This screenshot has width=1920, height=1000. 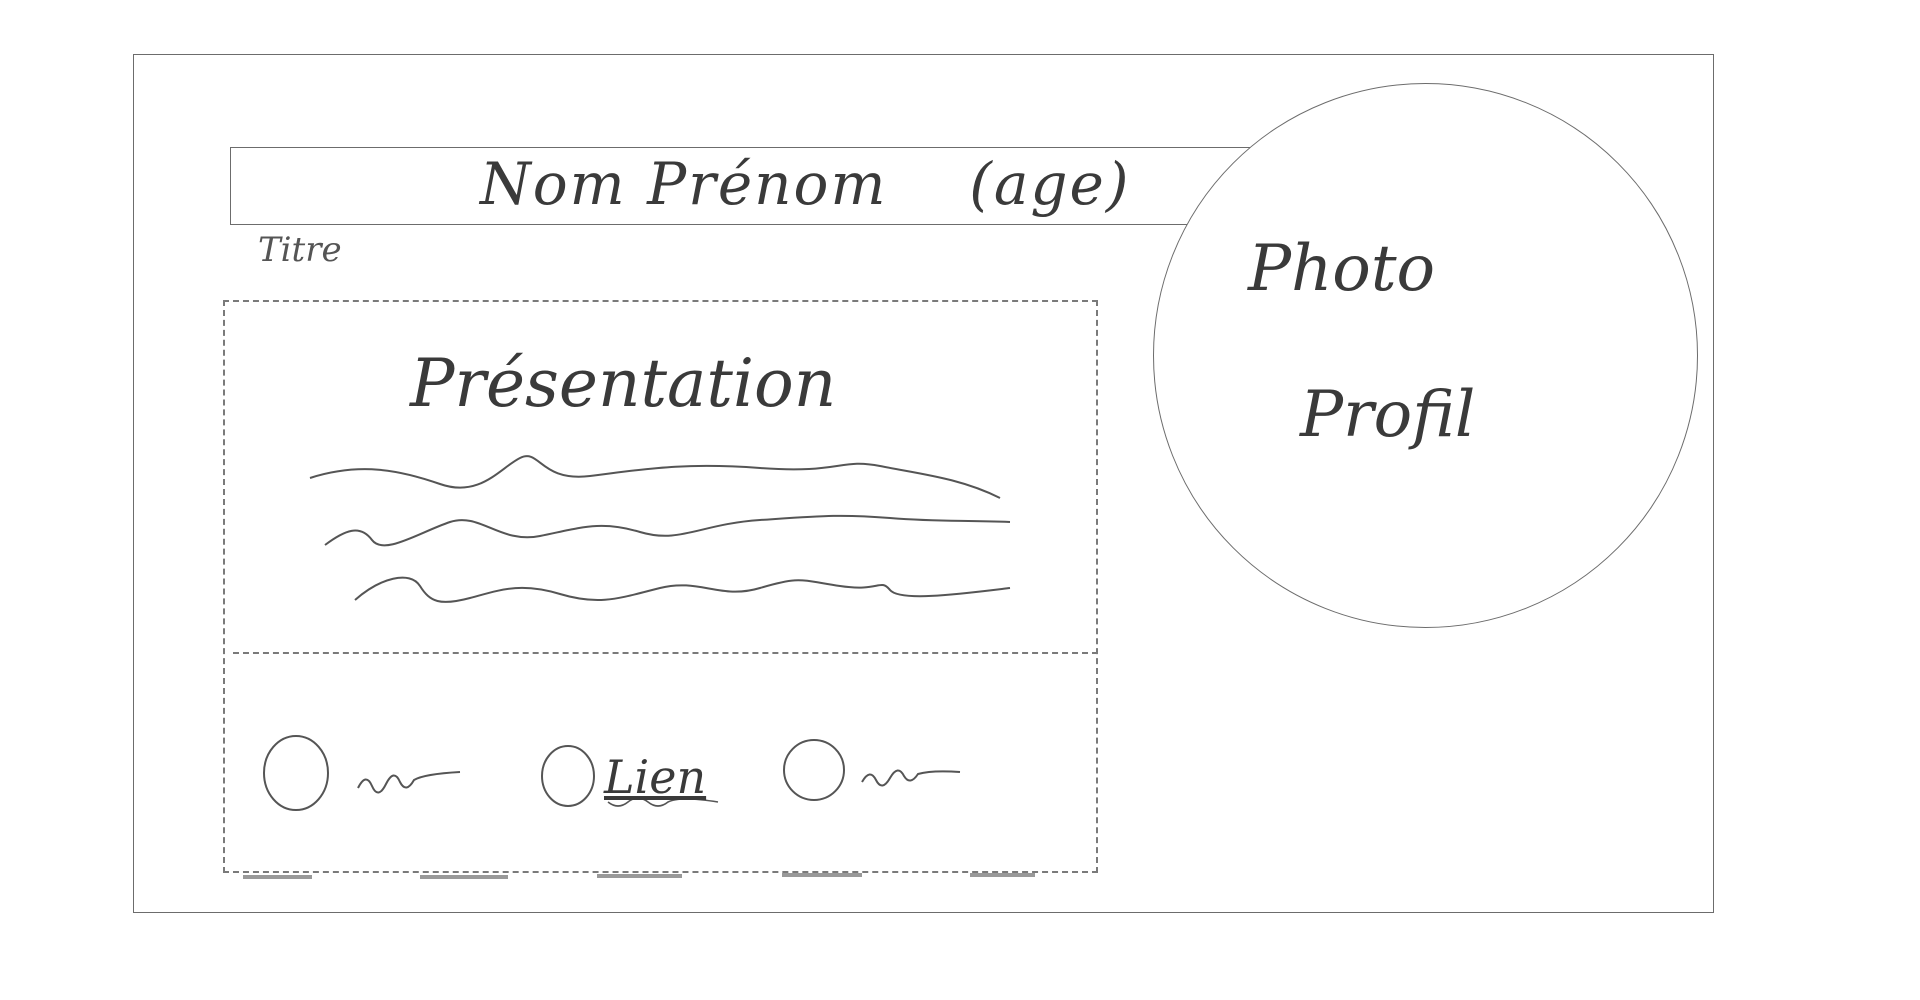 I want to click on photo-label-line1: Photo, so click(x=1342, y=269).